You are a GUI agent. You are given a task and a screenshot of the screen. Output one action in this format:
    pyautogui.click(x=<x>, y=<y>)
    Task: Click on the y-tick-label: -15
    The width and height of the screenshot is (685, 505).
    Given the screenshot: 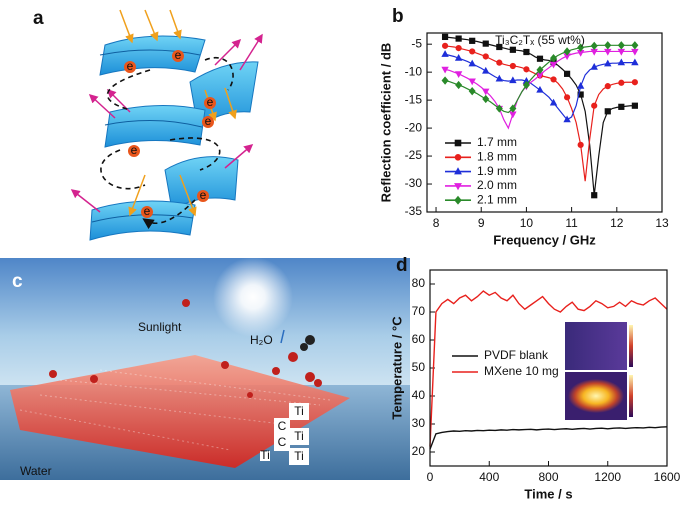 What is the action you would take?
    pyautogui.click(x=414, y=99)
    